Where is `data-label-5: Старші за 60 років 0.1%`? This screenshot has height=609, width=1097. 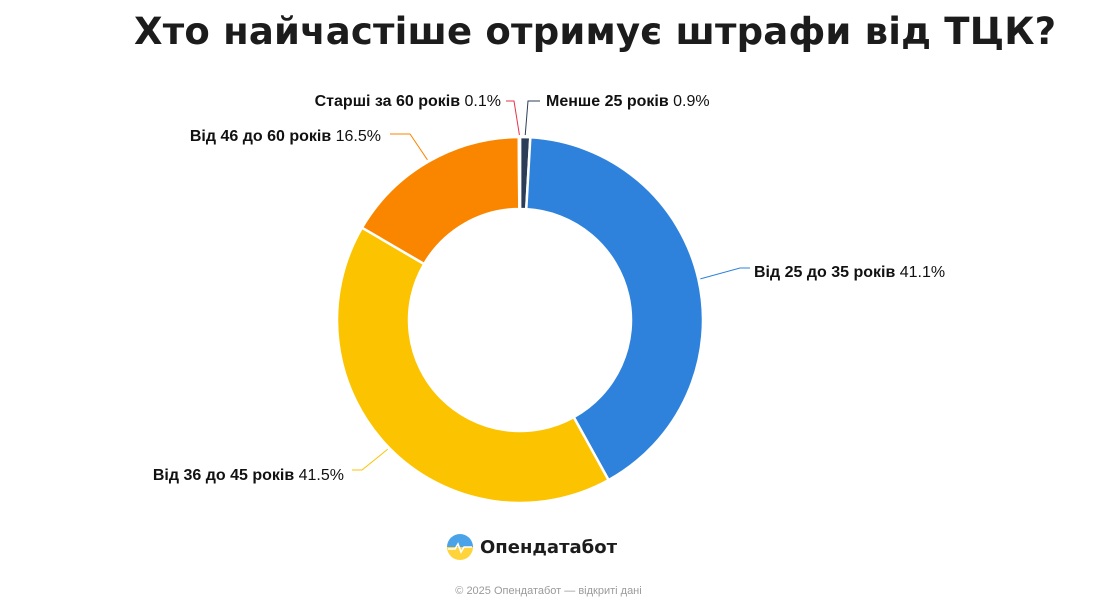 data-label-5: Старші за 60 років 0.1% is located at coordinates (408, 101).